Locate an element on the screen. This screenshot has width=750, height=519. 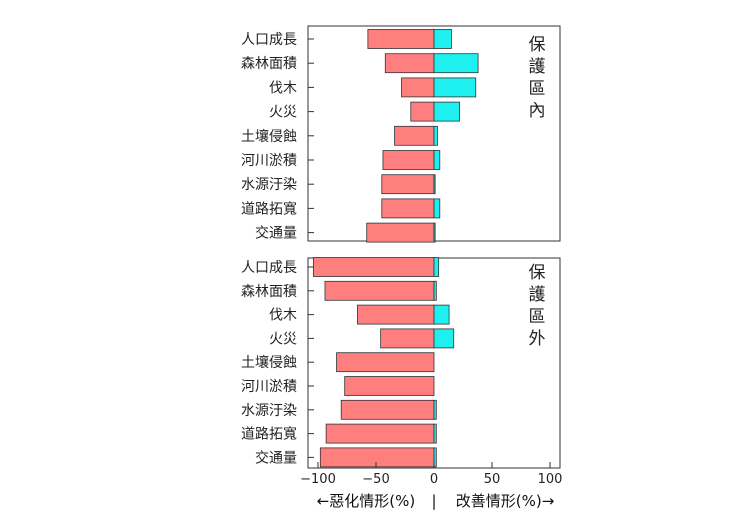
better-caption: 改善情形(%)→ is located at coordinates (505, 501).